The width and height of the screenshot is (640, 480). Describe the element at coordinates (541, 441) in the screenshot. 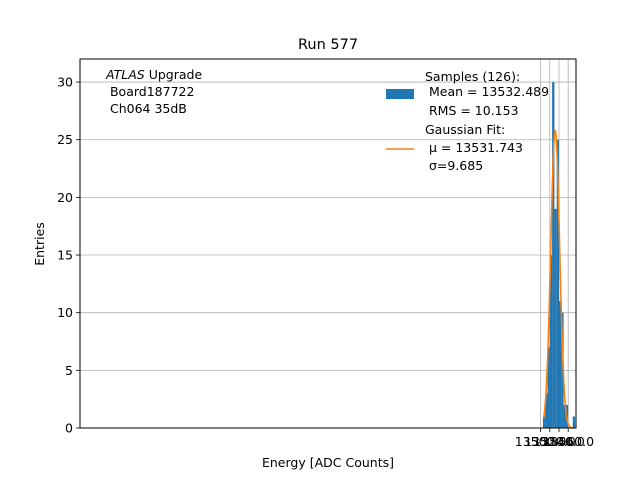

I see `x-tick-label: 13500.0` at that location.